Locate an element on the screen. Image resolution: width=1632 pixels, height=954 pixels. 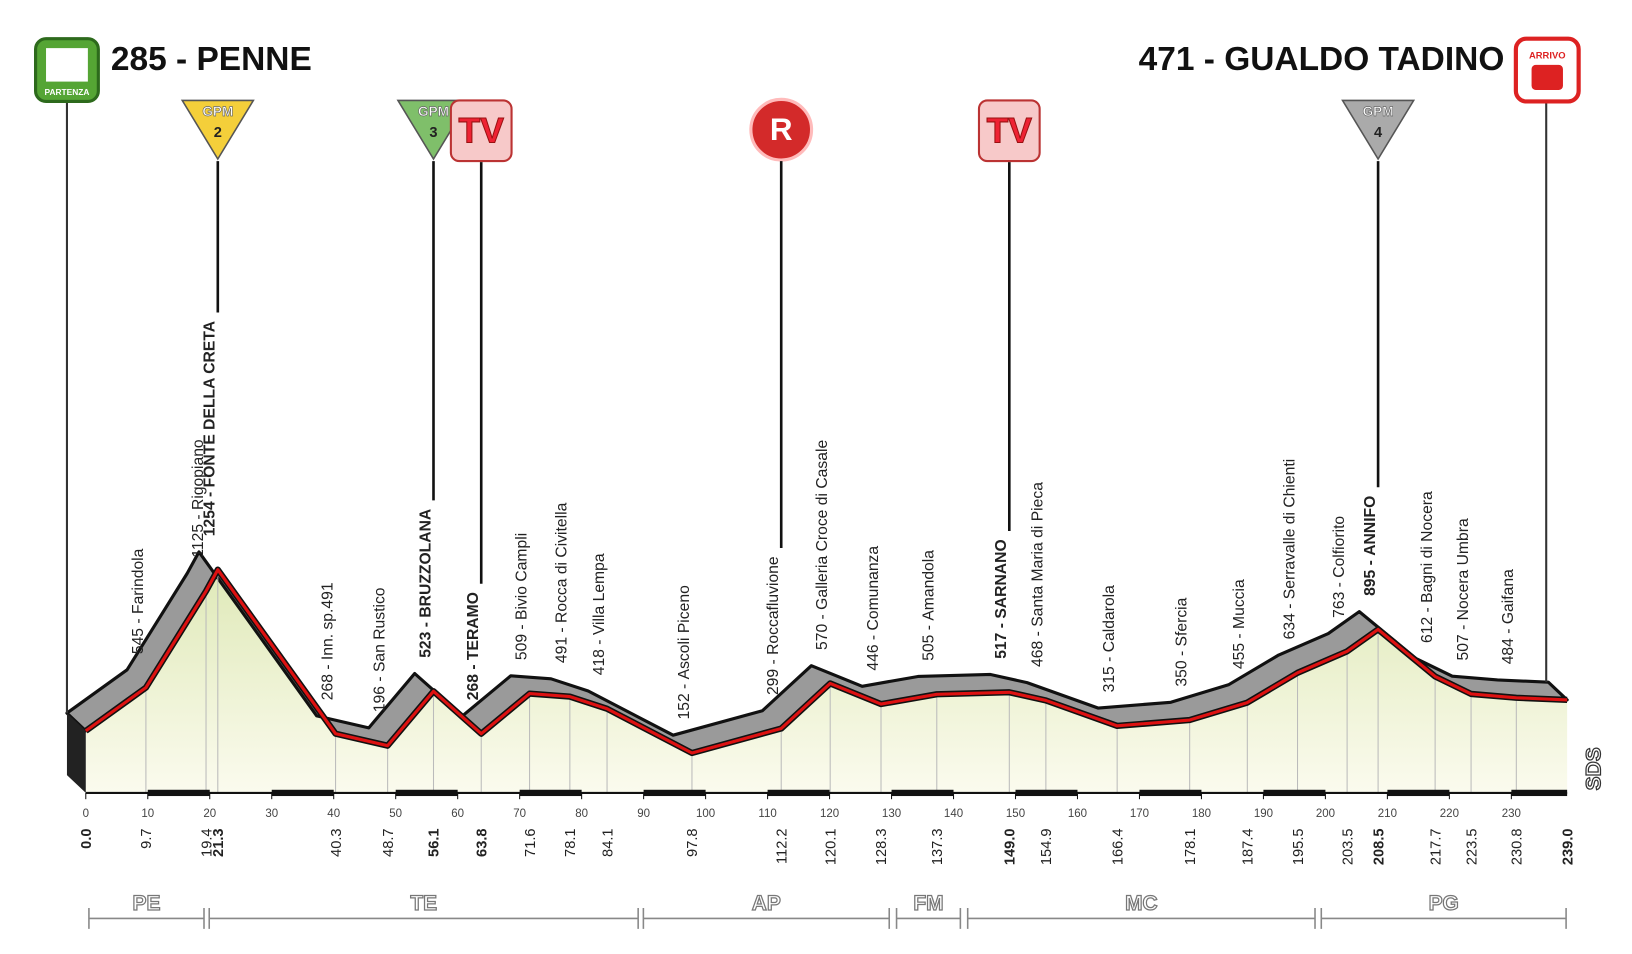
waypoint-label: 196 - San Rustico is located at coordinates (379, 649).